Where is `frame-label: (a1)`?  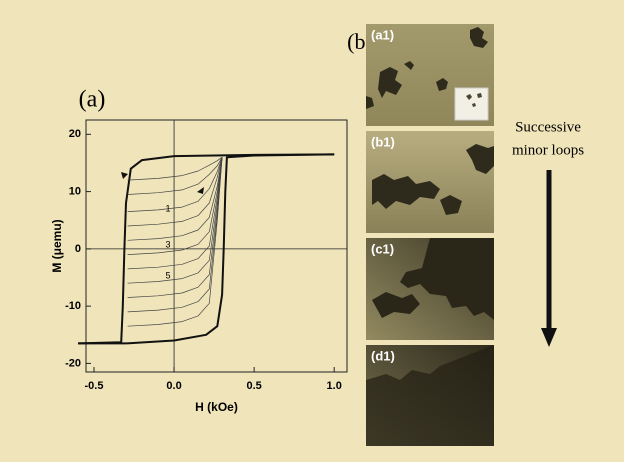 frame-label: (a1) is located at coordinates (382, 34).